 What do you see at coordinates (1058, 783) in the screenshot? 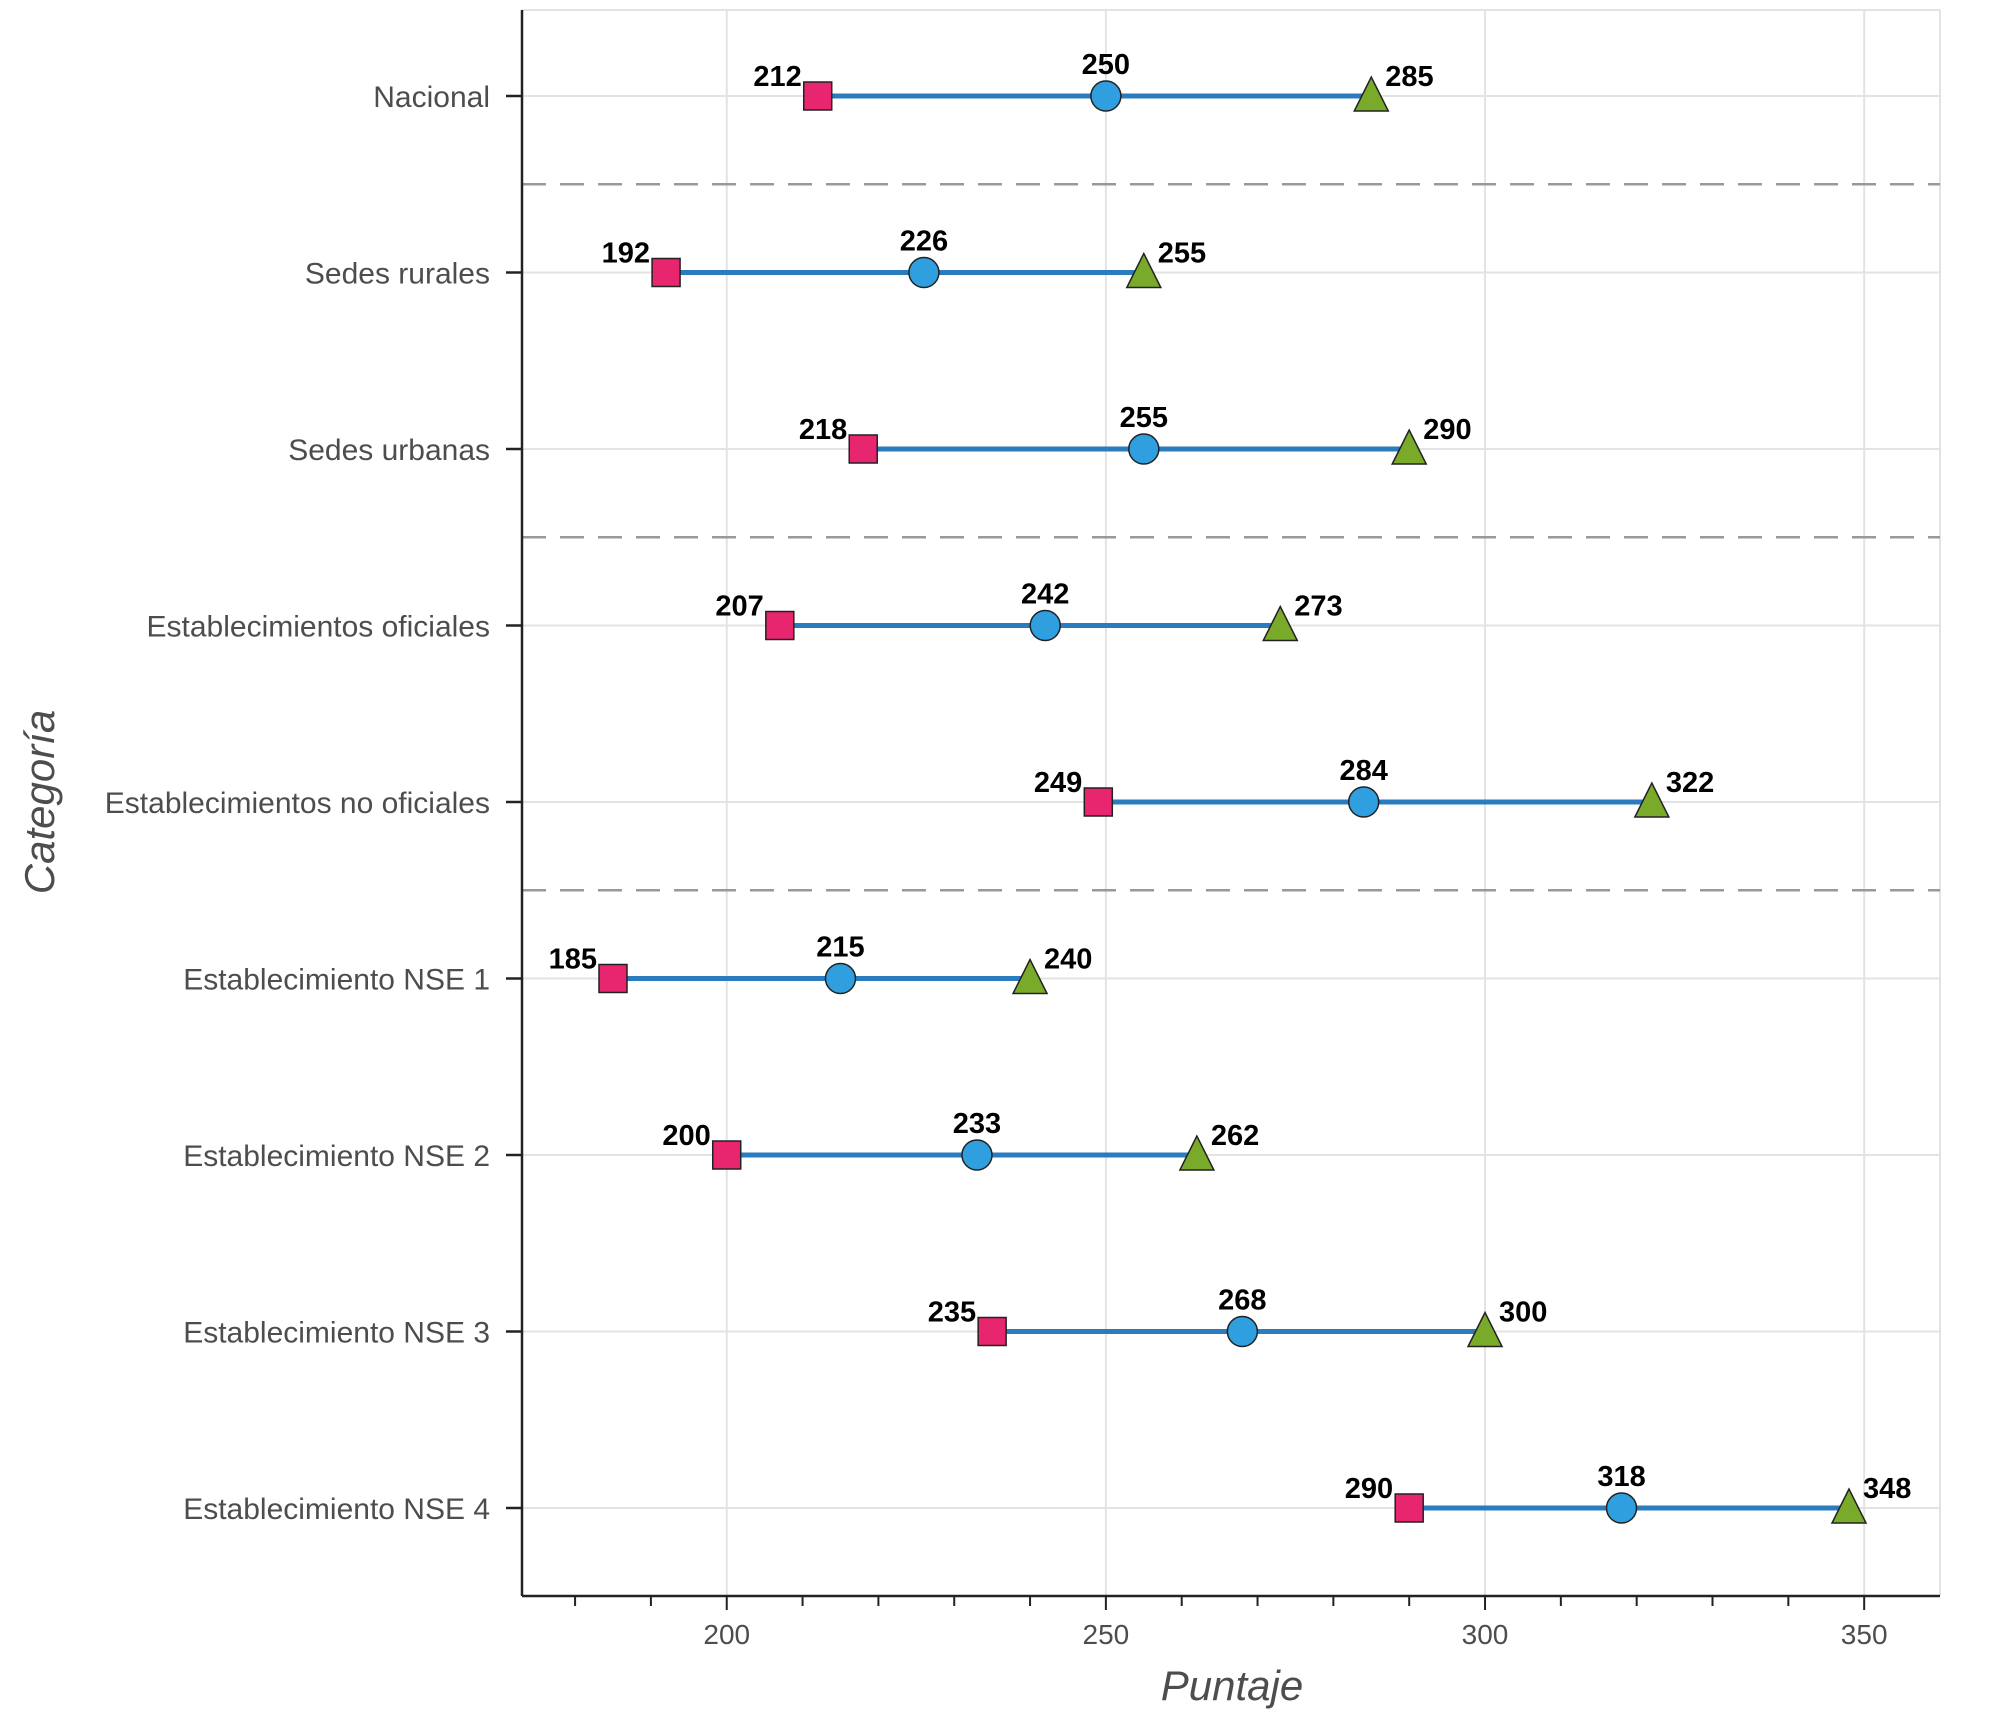
I see `square-value-label: 249` at bounding box center [1058, 783].